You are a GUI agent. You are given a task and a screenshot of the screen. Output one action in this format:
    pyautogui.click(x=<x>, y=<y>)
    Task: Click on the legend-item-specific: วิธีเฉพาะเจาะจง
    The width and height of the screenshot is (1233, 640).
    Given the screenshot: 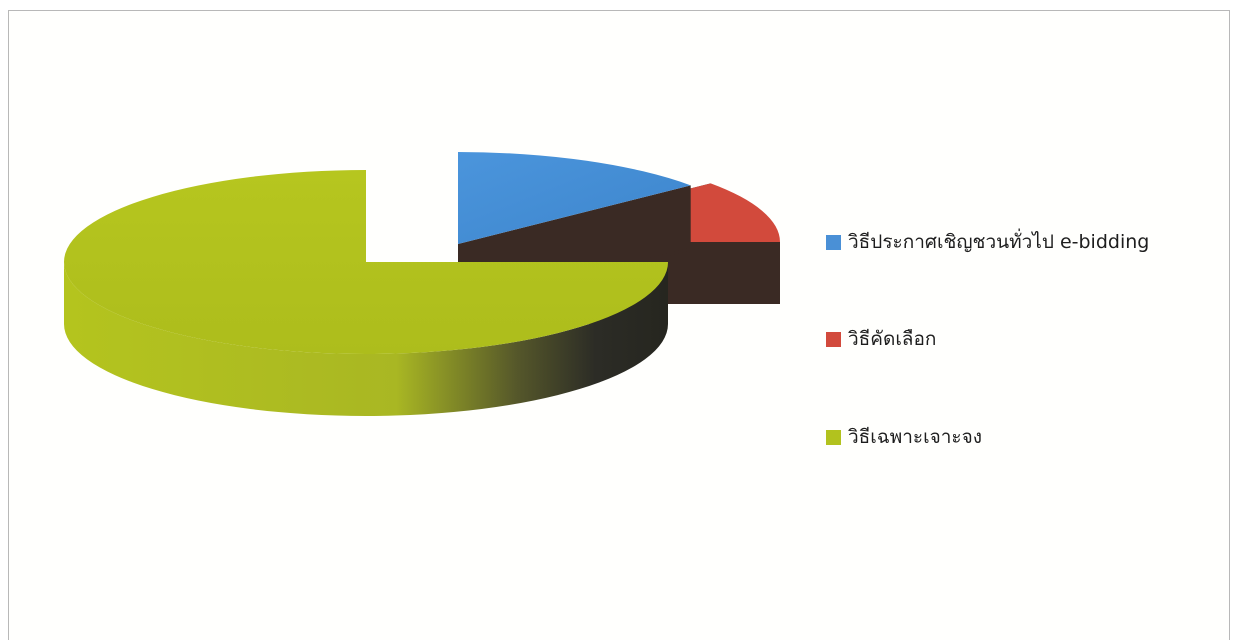 What is the action you would take?
    pyautogui.click(x=904, y=437)
    